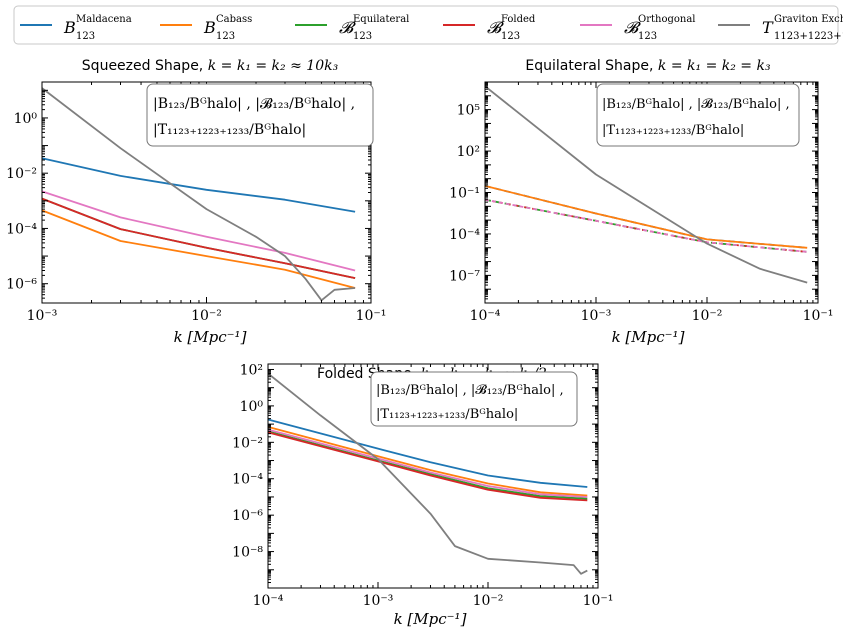 The width and height of the screenshot is (843, 636). What do you see at coordinates (488, 601) in the screenshot?
I see `folded-xtick-label: 10⁻²` at bounding box center [488, 601].